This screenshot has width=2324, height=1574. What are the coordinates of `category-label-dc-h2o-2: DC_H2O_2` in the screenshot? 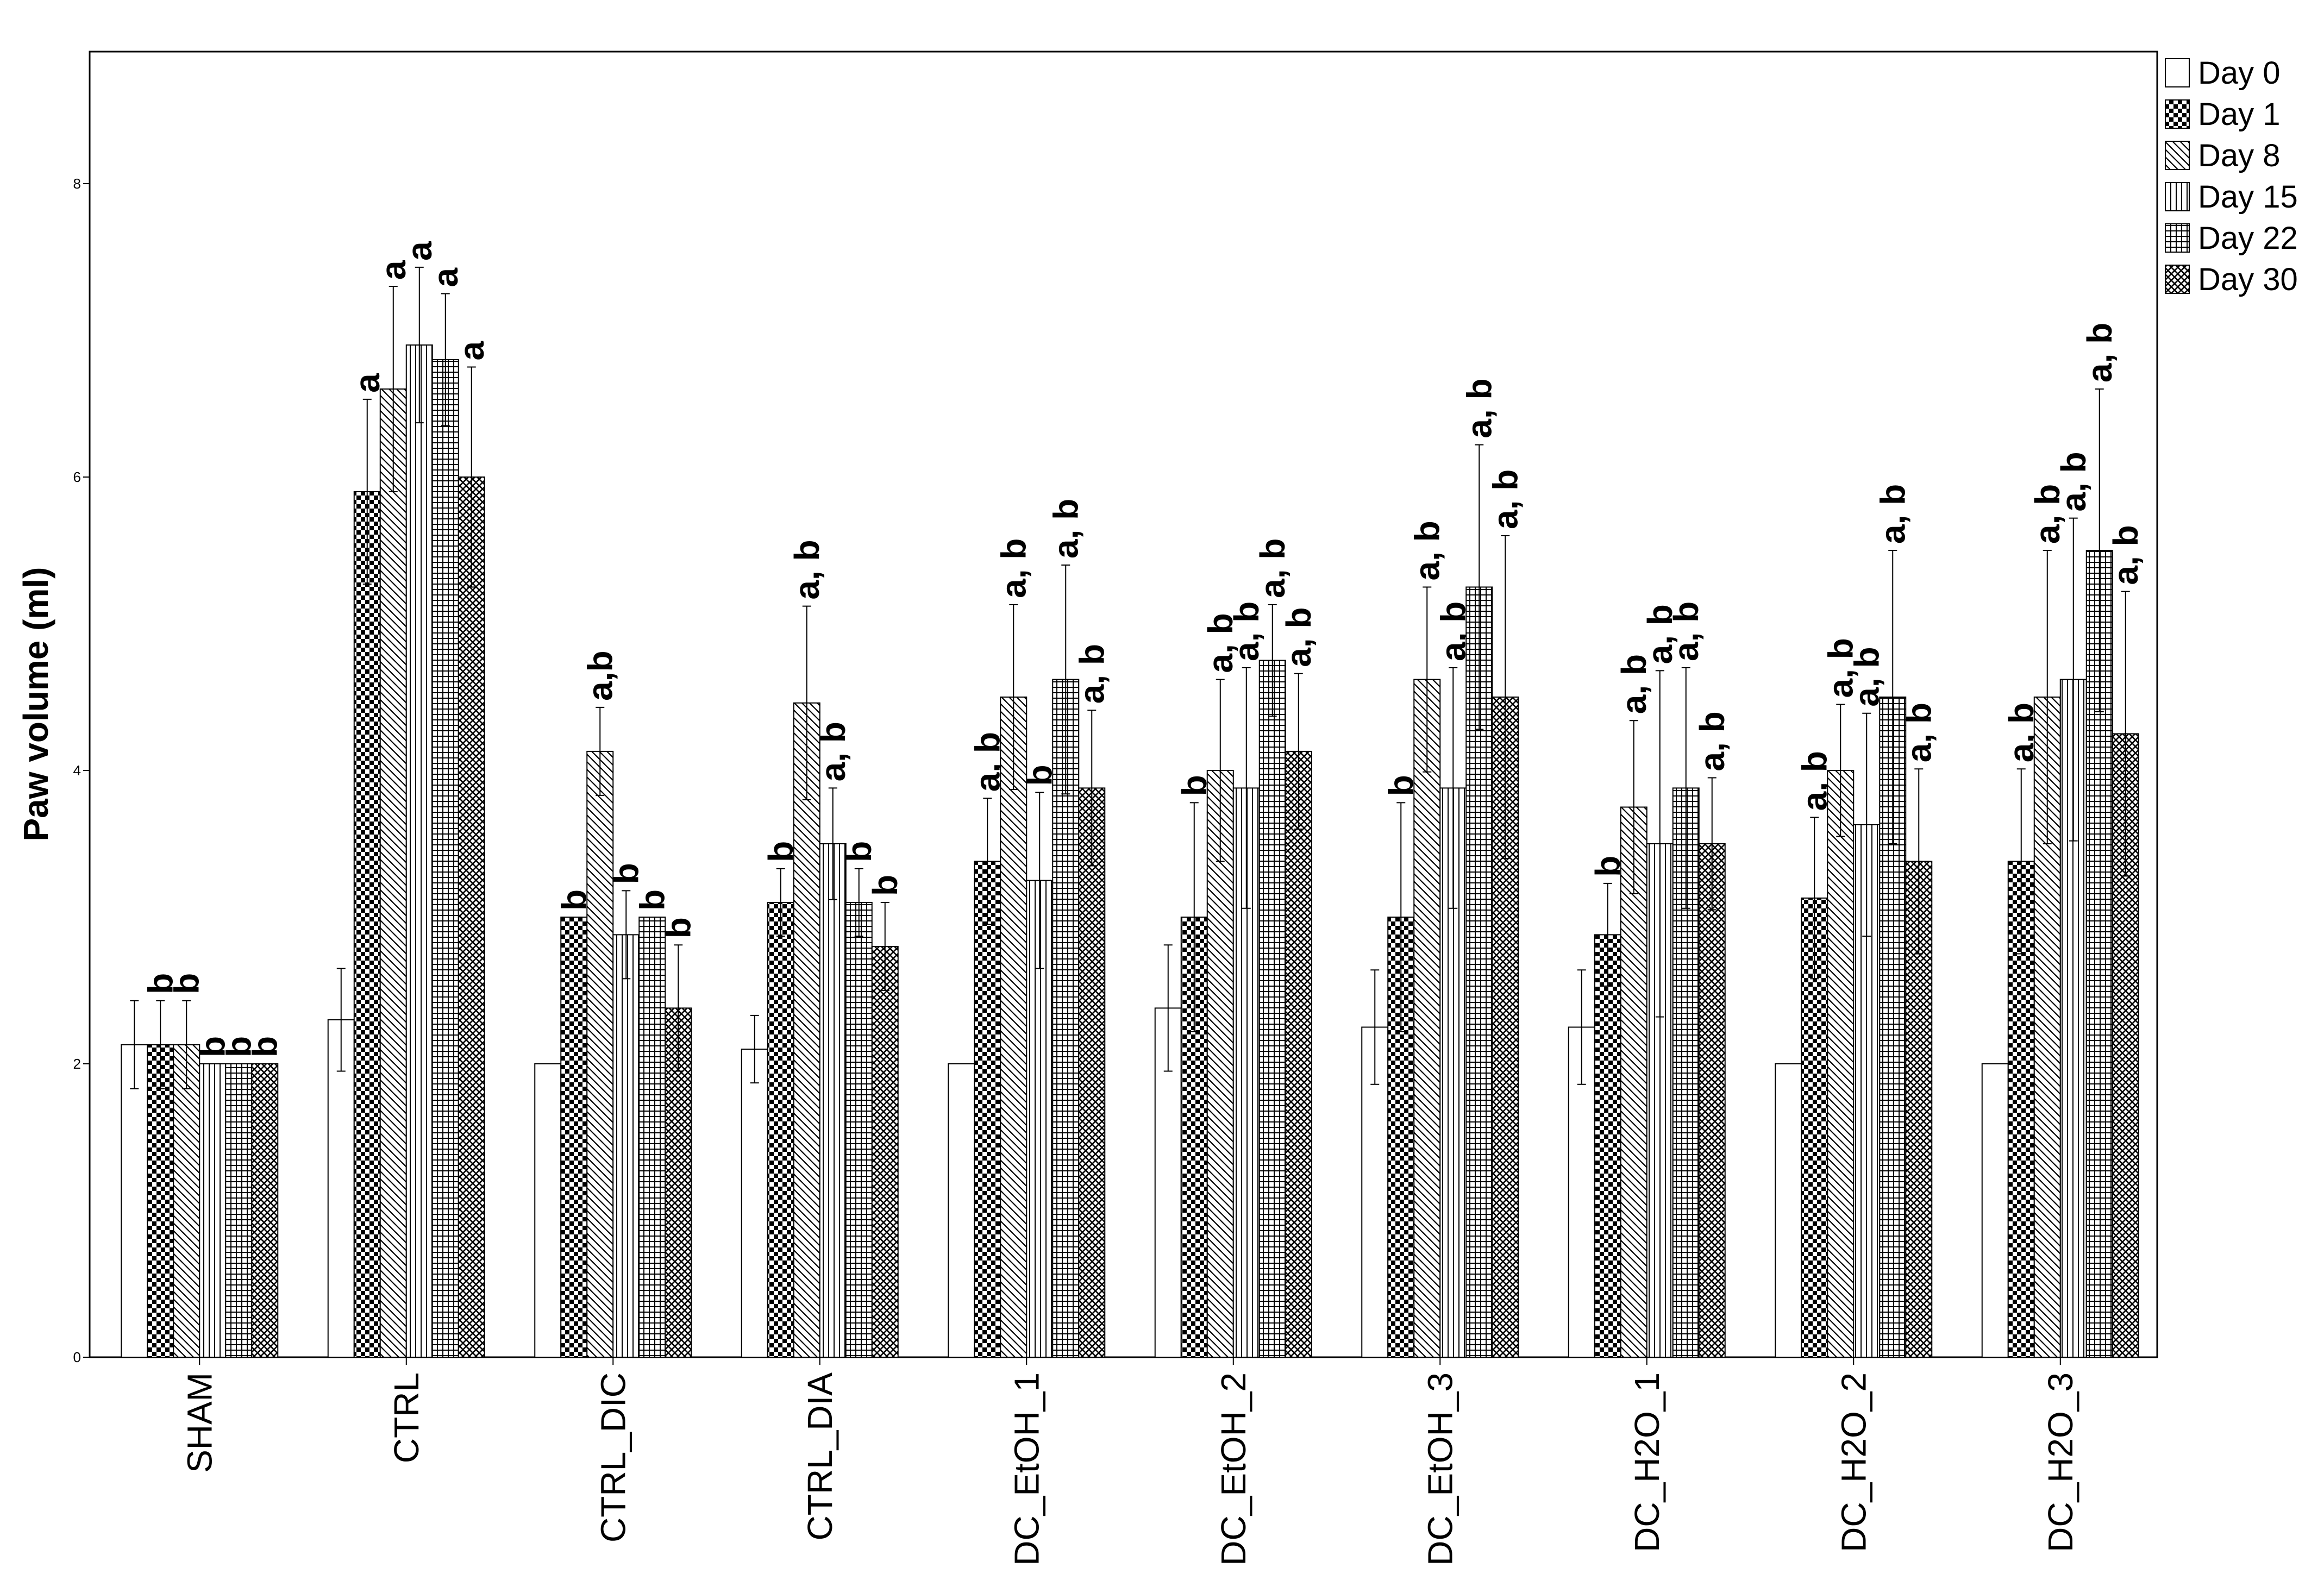 It's located at (1853, 1462).